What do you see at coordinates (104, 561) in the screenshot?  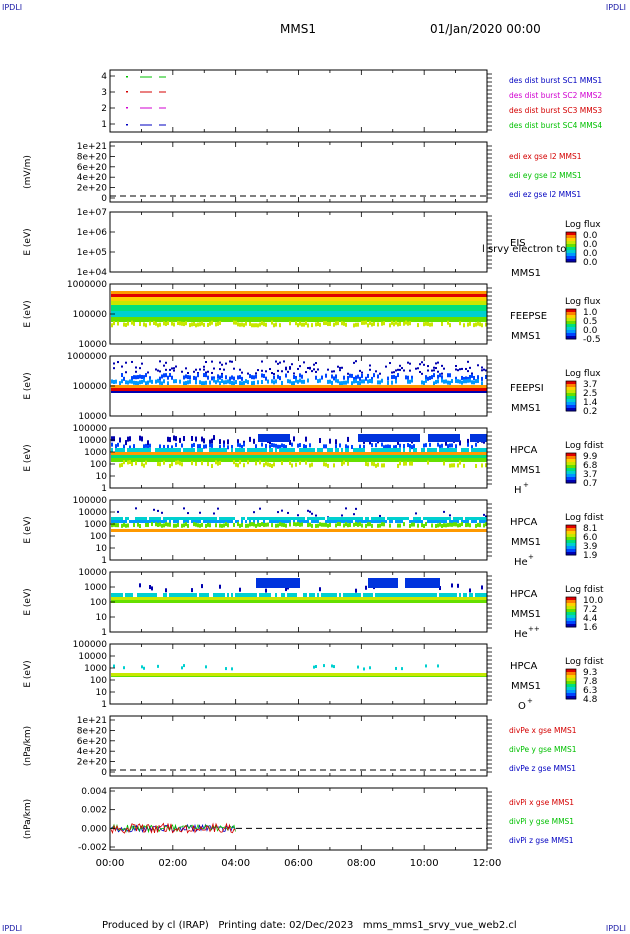 I see `y-tick-label: 1` at bounding box center [104, 561].